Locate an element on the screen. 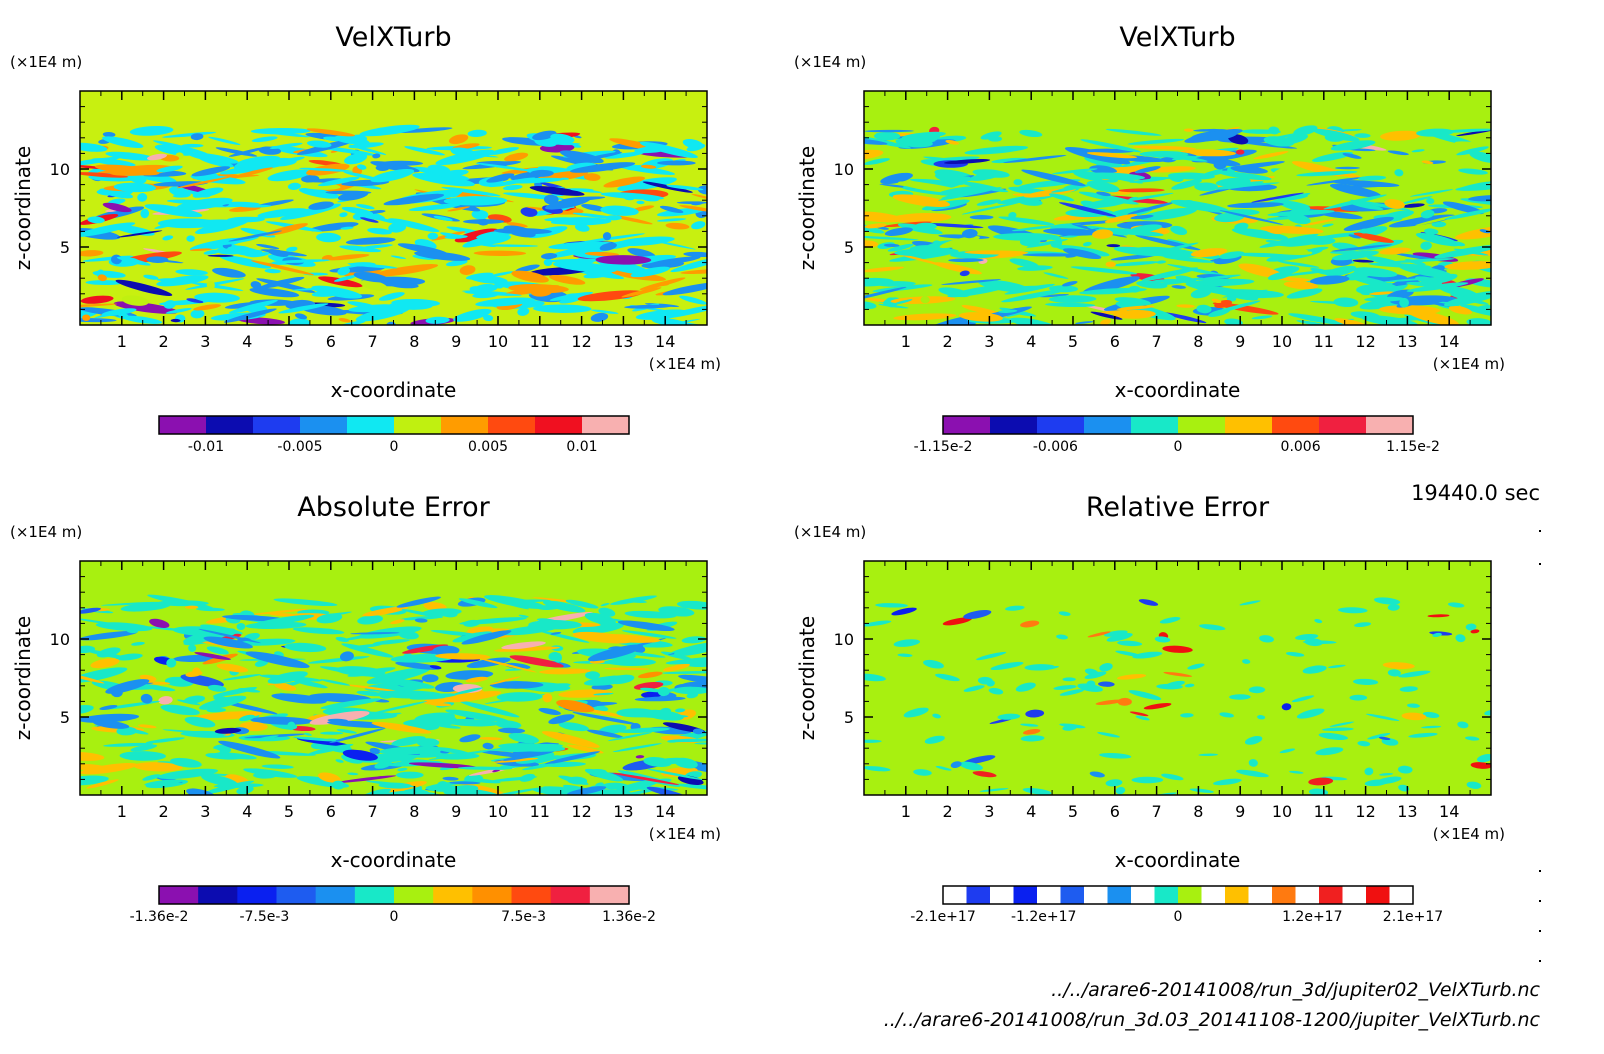  y-tick-label: 10 is located at coordinates (844, 169).